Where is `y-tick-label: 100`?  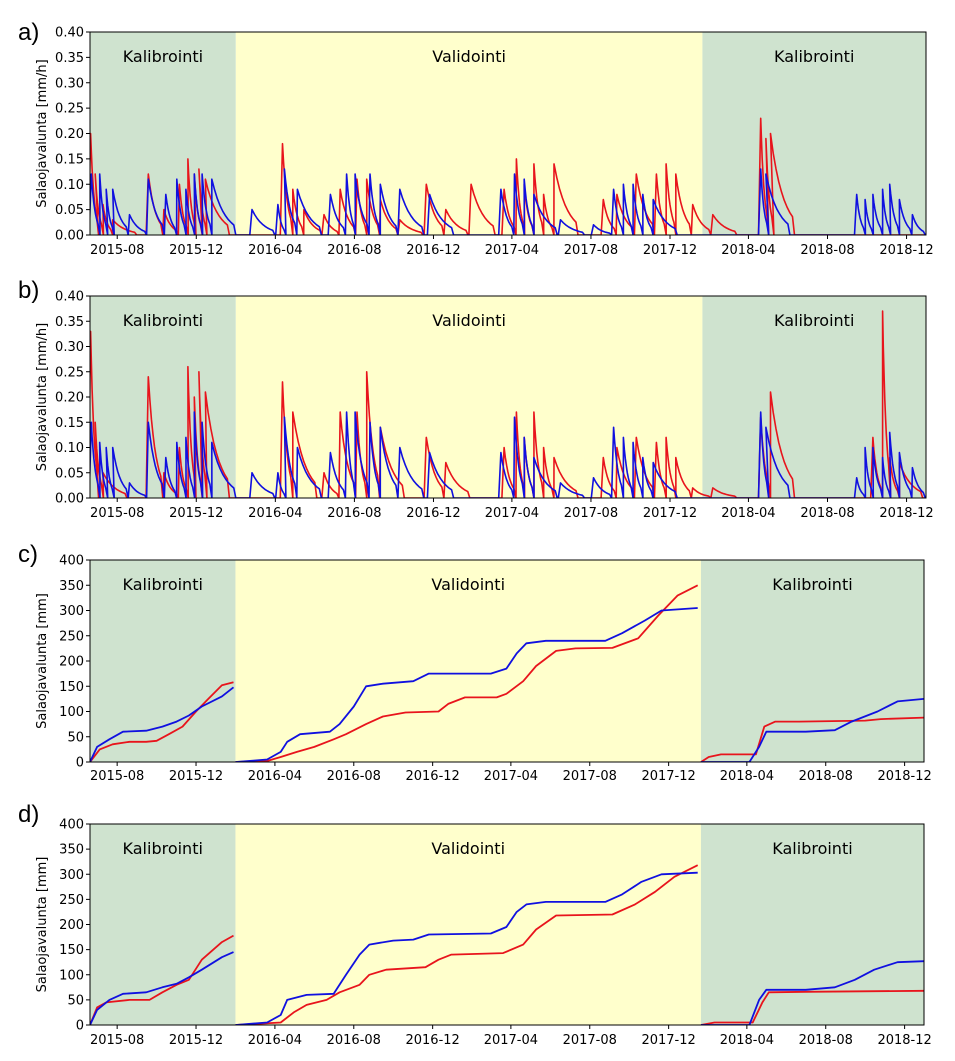
y-tick-label: 100 is located at coordinates (71, 975).